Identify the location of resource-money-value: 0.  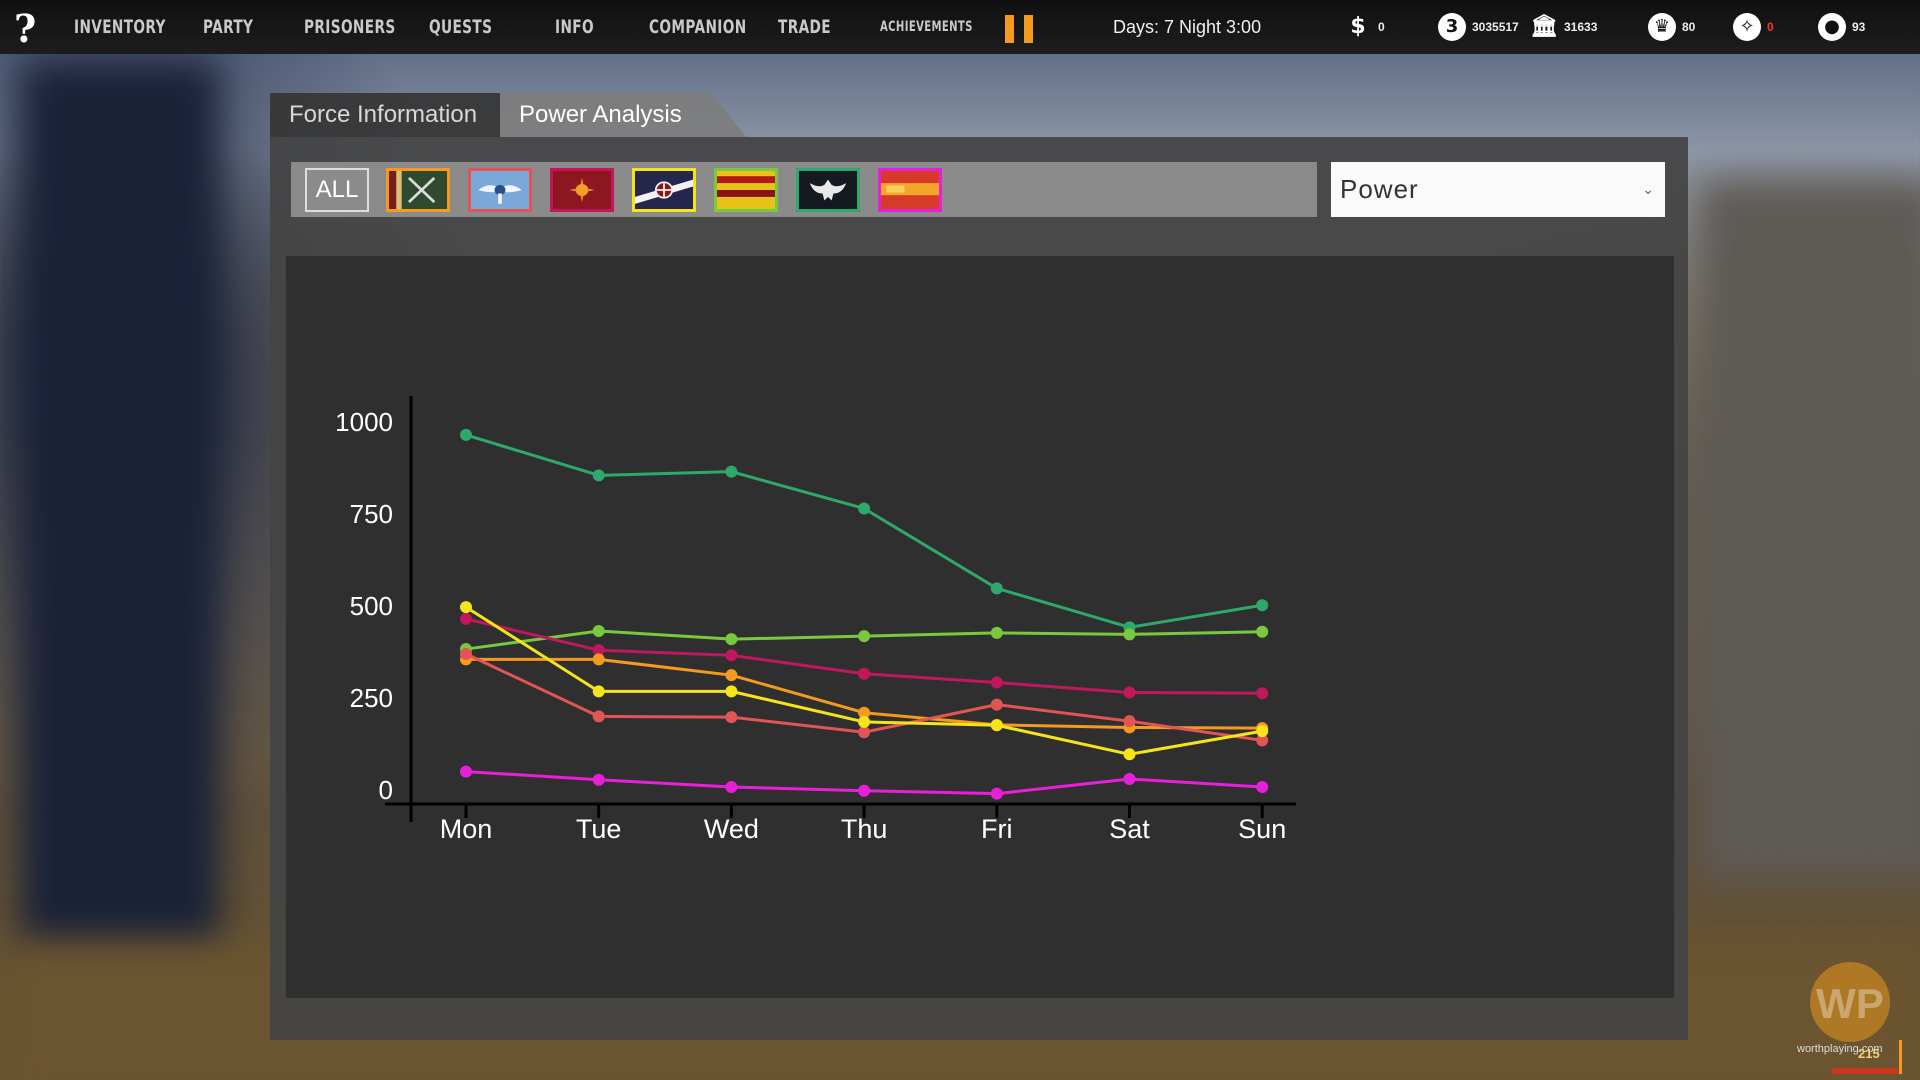
(1381, 27).